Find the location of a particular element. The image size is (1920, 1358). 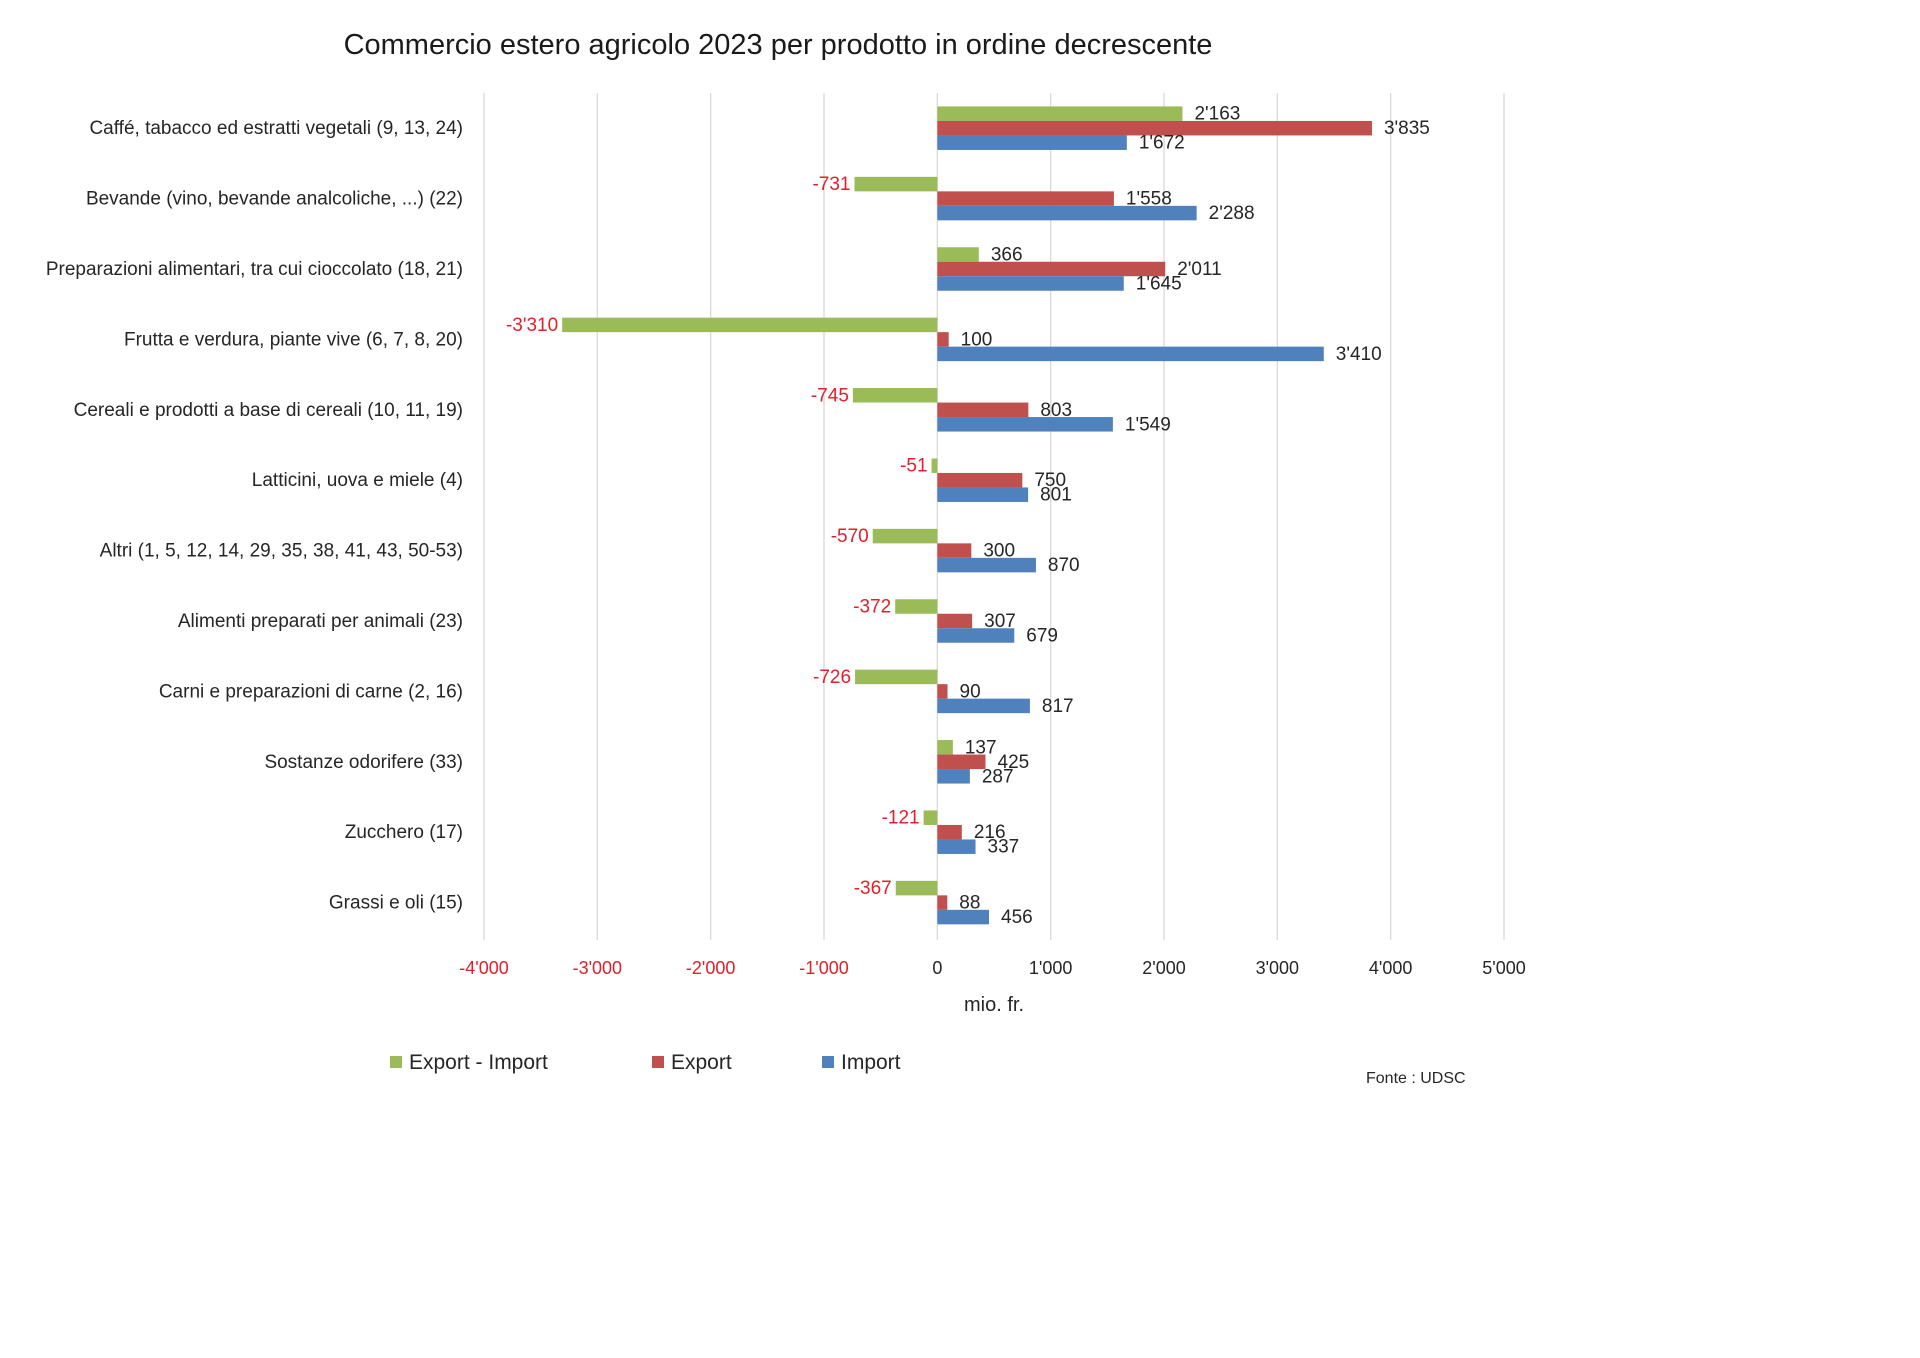

category-label: Grassi e oli (15) is located at coordinates (396, 903).